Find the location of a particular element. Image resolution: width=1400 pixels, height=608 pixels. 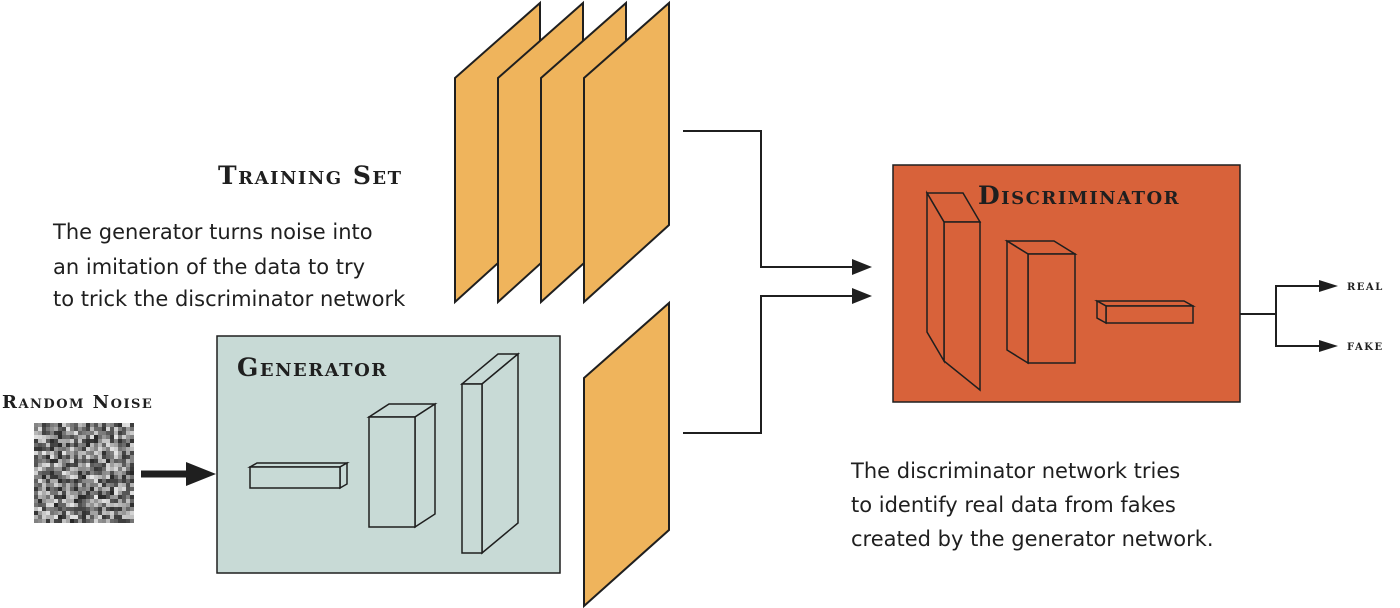

generator-title: Generator is located at coordinates (312, 367).